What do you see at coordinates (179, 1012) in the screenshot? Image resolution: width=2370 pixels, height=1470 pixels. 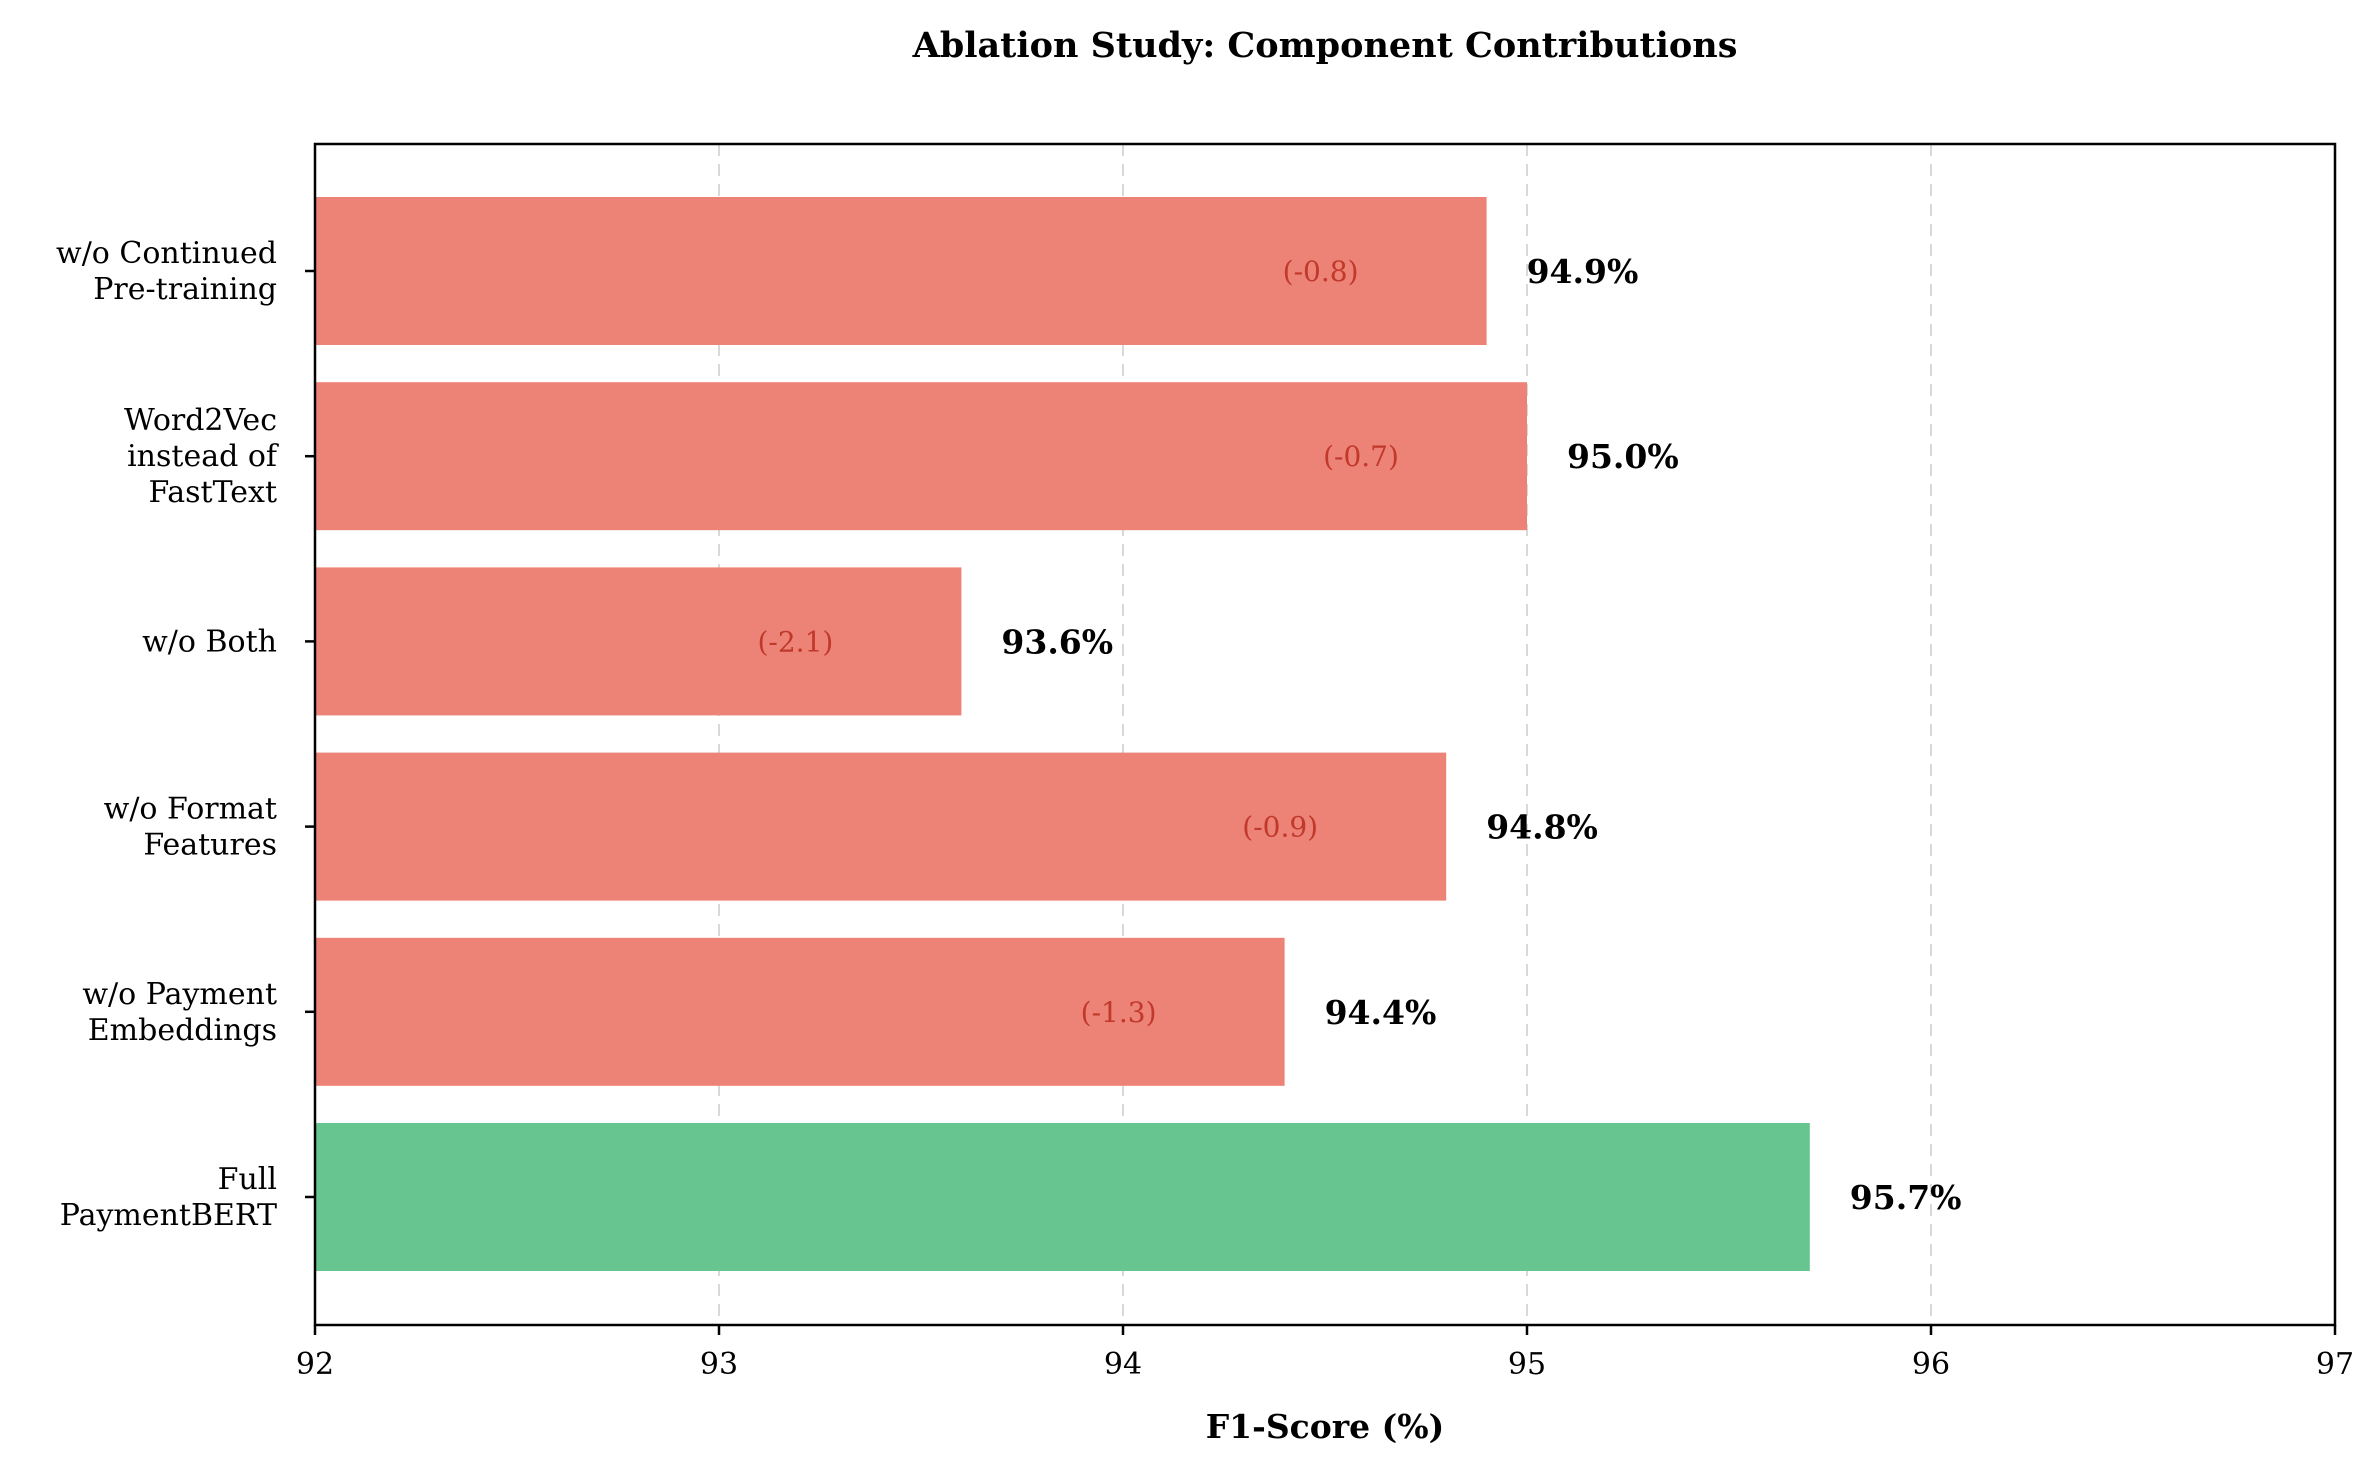 I see `y-category-label: w/o Payment Embeddings` at bounding box center [179, 1012].